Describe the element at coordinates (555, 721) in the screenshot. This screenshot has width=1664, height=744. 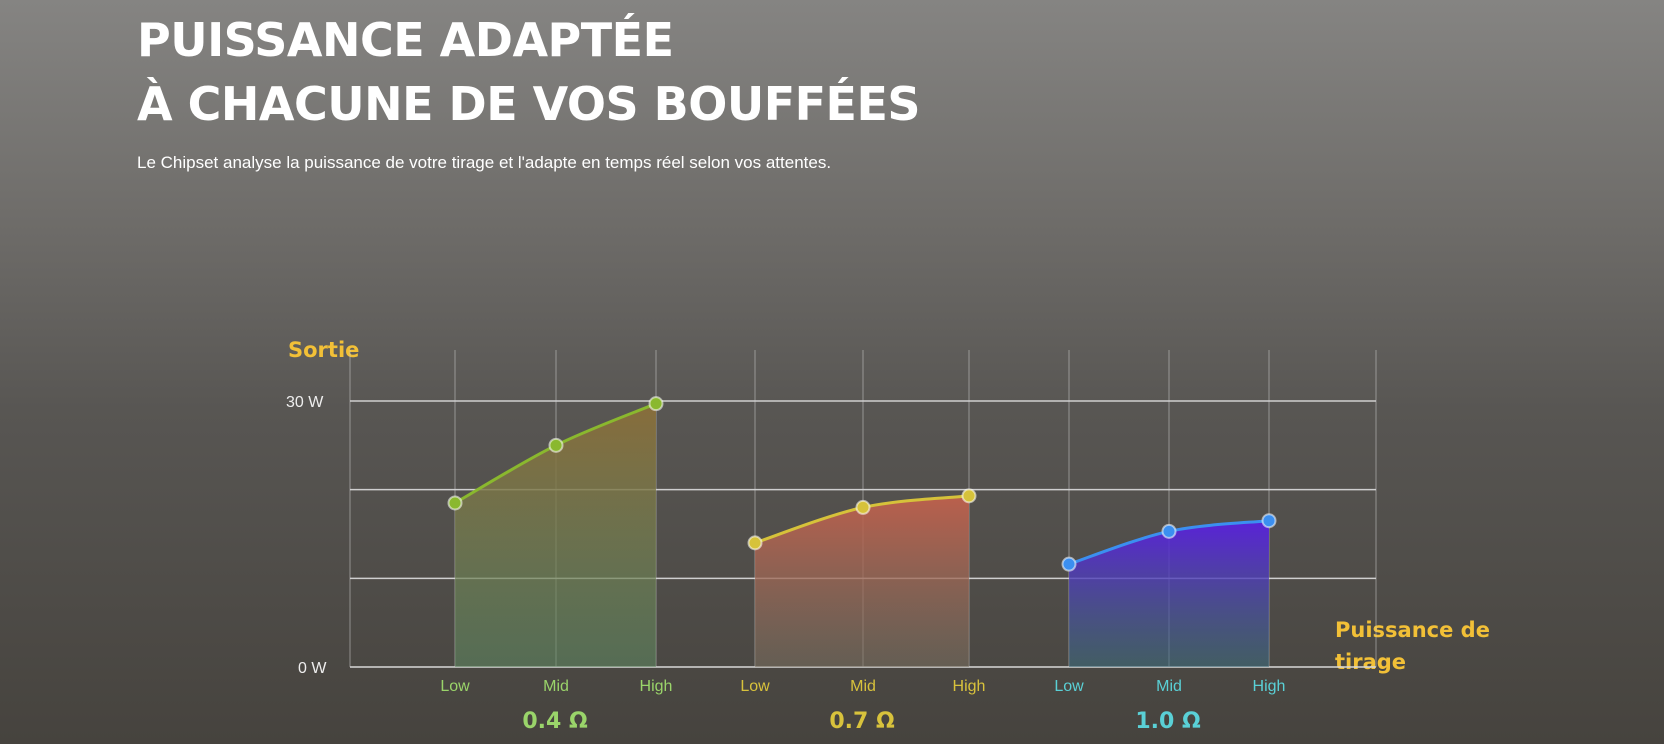
I see `series-label: 0.4 Ω` at that location.